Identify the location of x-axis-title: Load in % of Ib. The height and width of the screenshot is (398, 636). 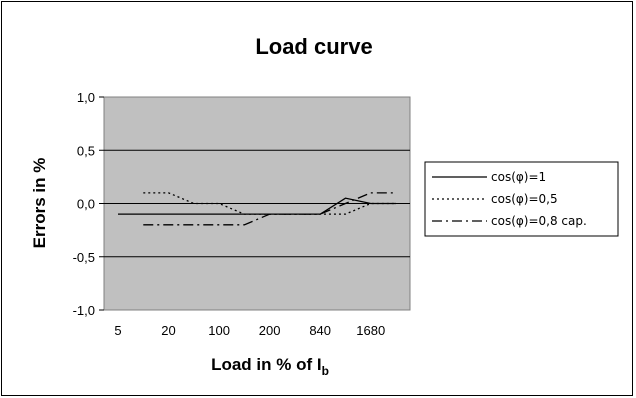
(270, 366).